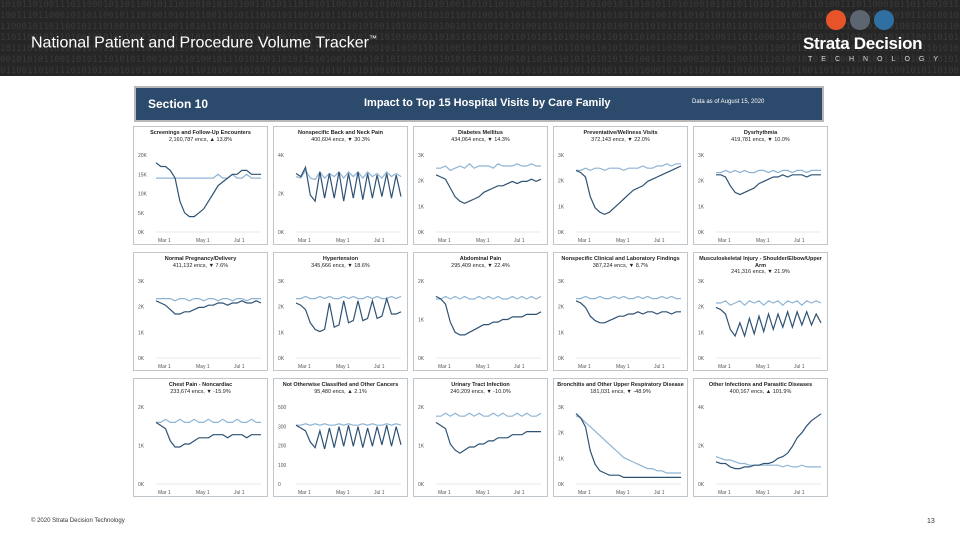 The width and height of the screenshot is (960, 540). What do you see at coordinates (340, 259) in the screenshot?
I see `panel-title-text: Hypertension` at bounding box center [340, 259].